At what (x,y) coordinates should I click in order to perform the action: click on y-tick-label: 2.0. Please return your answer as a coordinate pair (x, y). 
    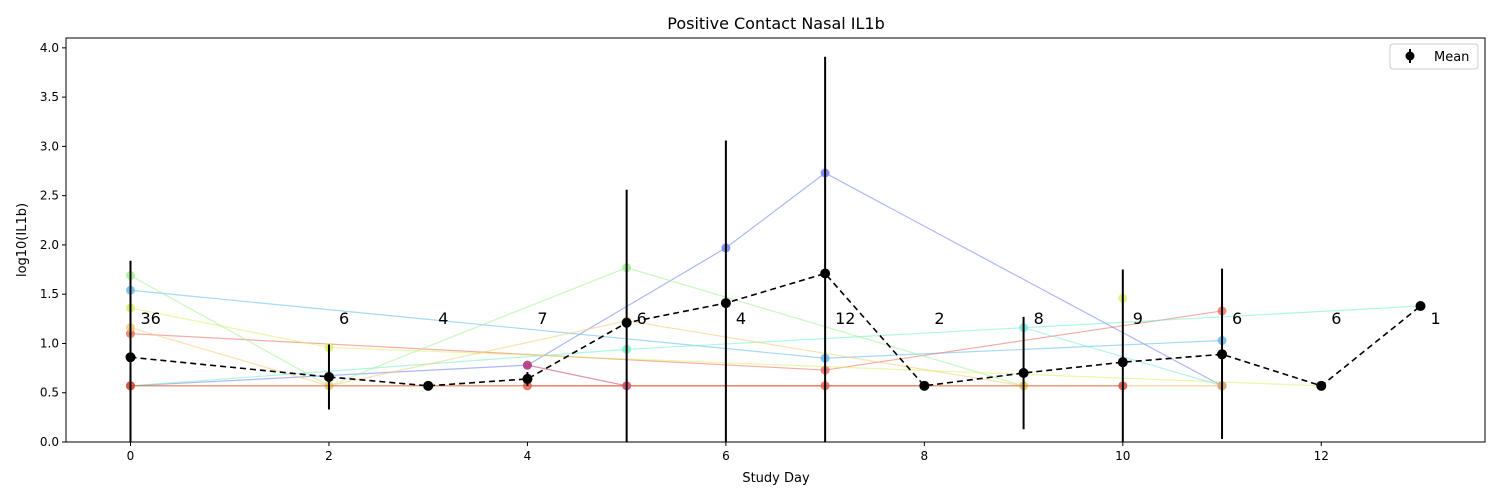
    Looking at the image, I should click on (49, 245).